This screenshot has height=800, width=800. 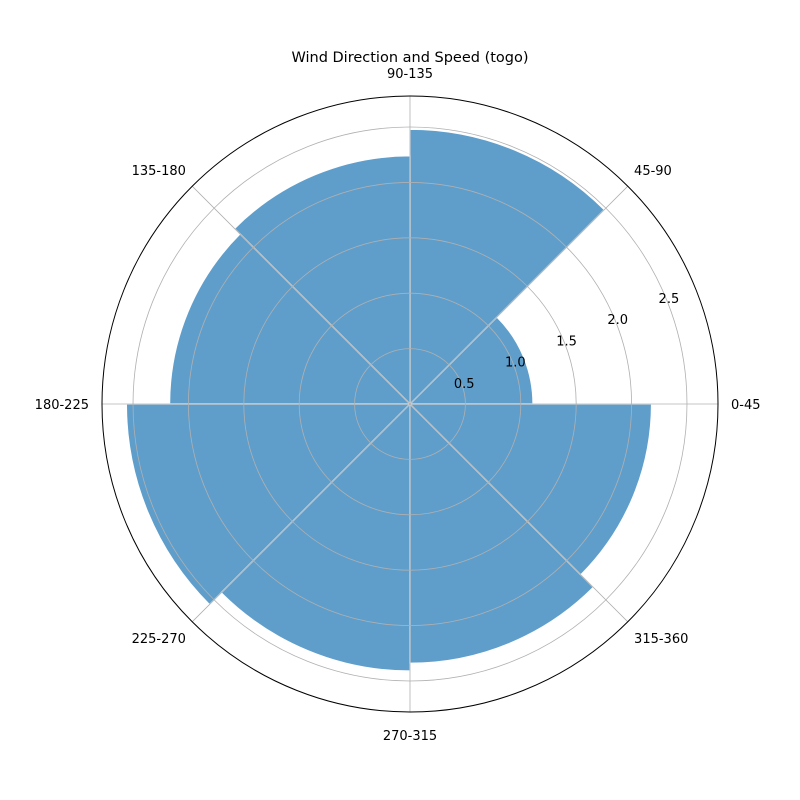 I want to click on radial-tick-label: 2.5, so click(x=669, y=299).